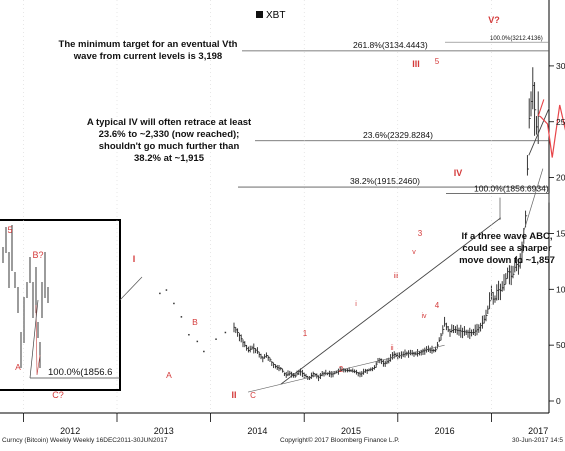 The width and height of the screenshot is (565, 451). I want to click on wave-label: B, so click(195, 322).